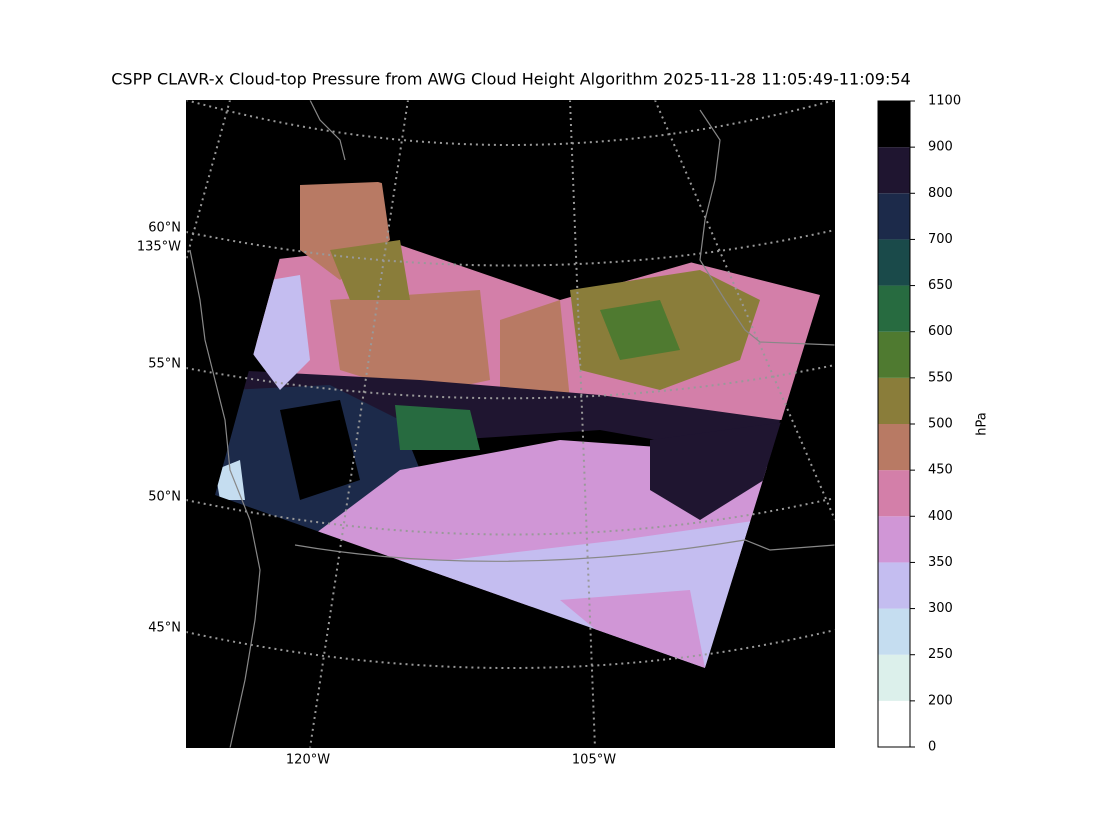 This screenshot has height=840, width=1120. Describe the element at coordinates (940, 608) in the screenshot. I see `colorbar-tick-label: 300` at that location.